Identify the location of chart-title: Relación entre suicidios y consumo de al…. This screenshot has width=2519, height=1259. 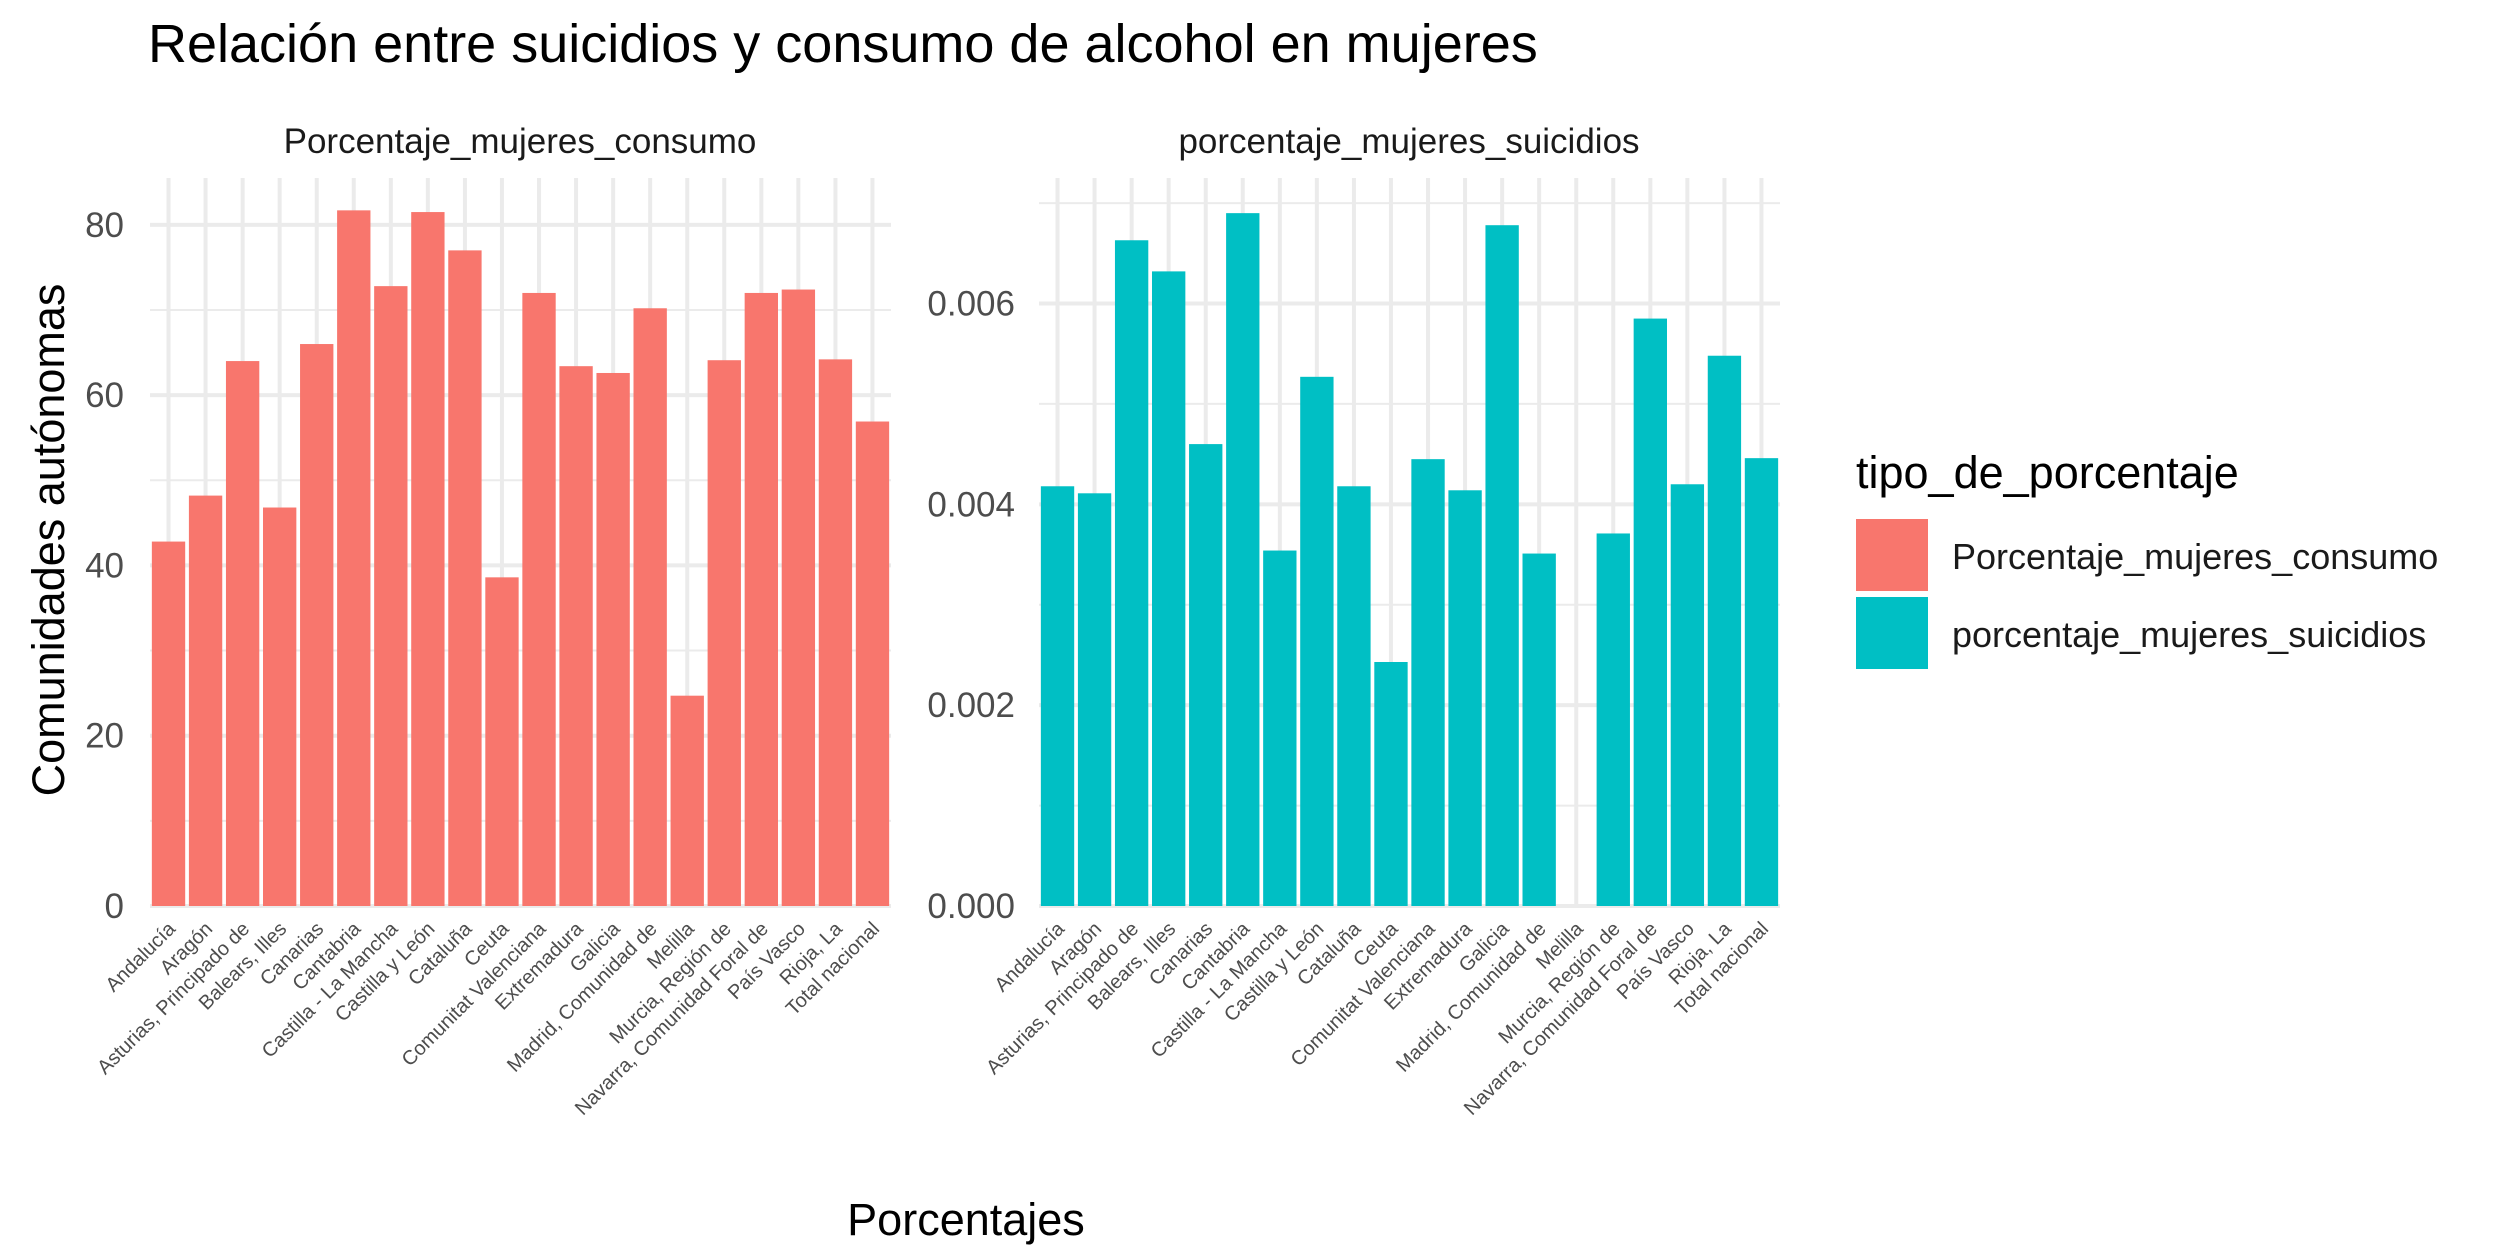
(843, 44).